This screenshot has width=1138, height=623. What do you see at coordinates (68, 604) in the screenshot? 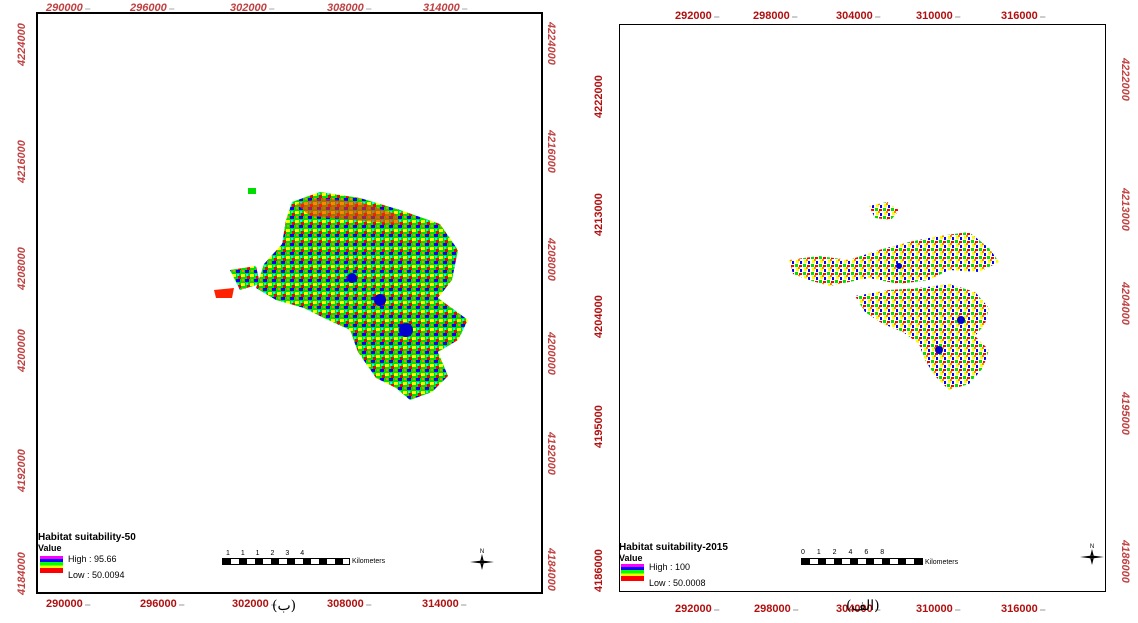
I see `x-tick-bottom: 290000 ---` at bounding box center [68, 604].